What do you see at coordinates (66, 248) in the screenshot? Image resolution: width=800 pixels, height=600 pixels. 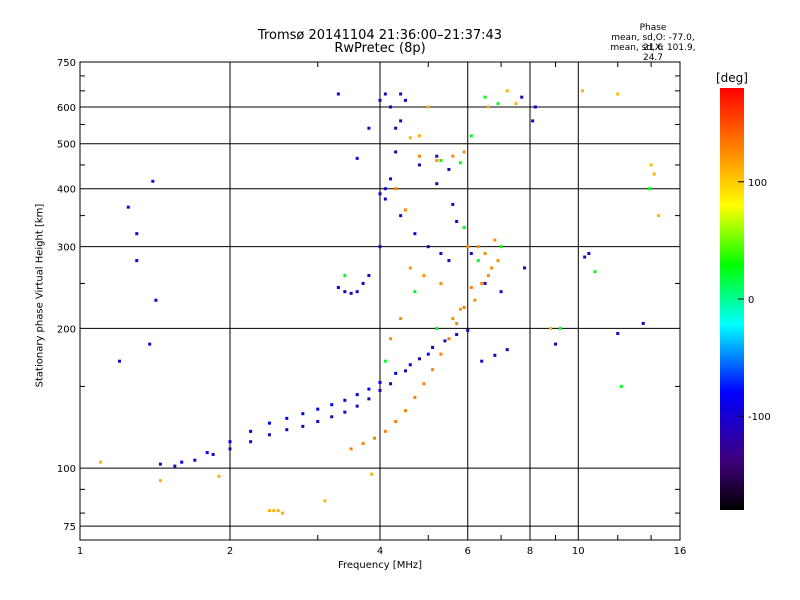 I see `y-tick-label: 300` at bounding box center [66, 248].